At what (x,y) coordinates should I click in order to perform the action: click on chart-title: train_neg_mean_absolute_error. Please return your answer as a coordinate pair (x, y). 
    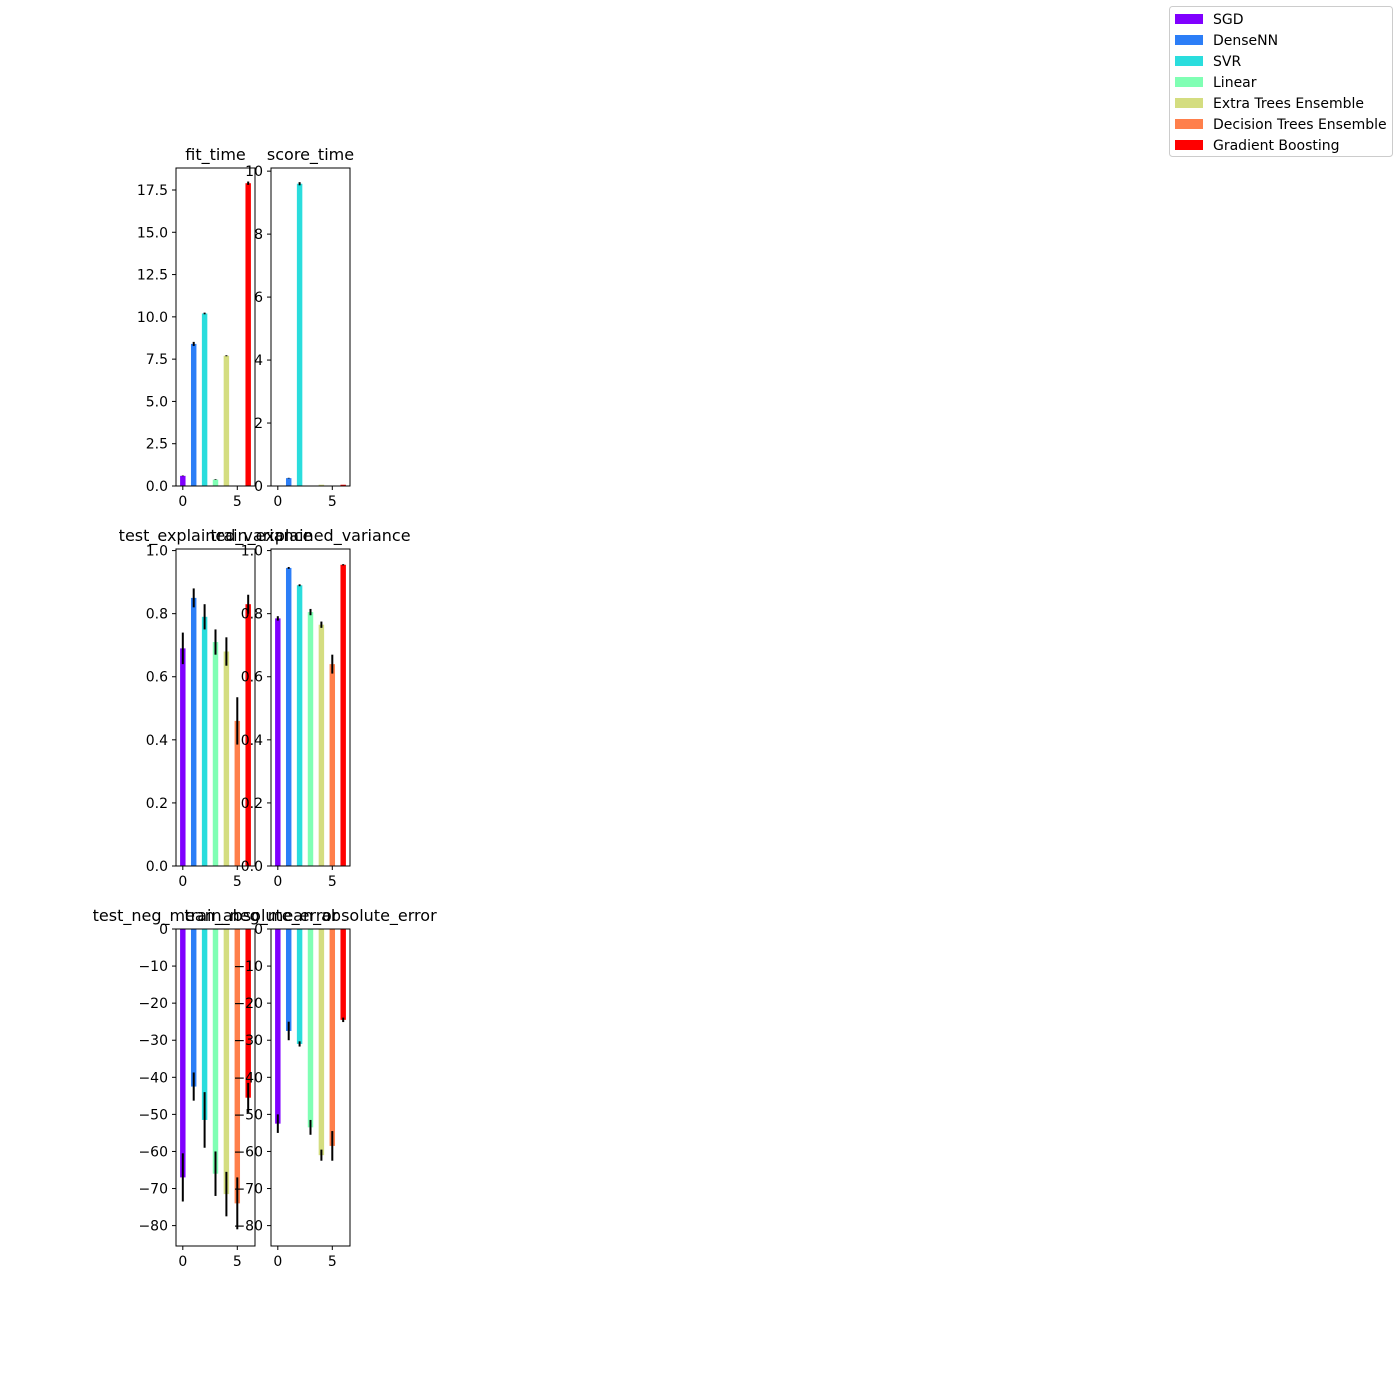
    Looking at the image, I should click on (310, 916).